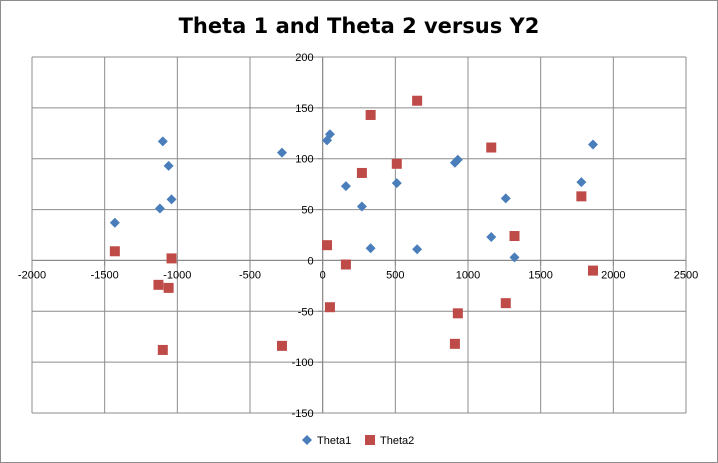 The height and width of the screenshot is (463, 718). Describe the element at coordinates (358, 441) in the screenshot. I see `legend: Theta1 Theta2` at that location.